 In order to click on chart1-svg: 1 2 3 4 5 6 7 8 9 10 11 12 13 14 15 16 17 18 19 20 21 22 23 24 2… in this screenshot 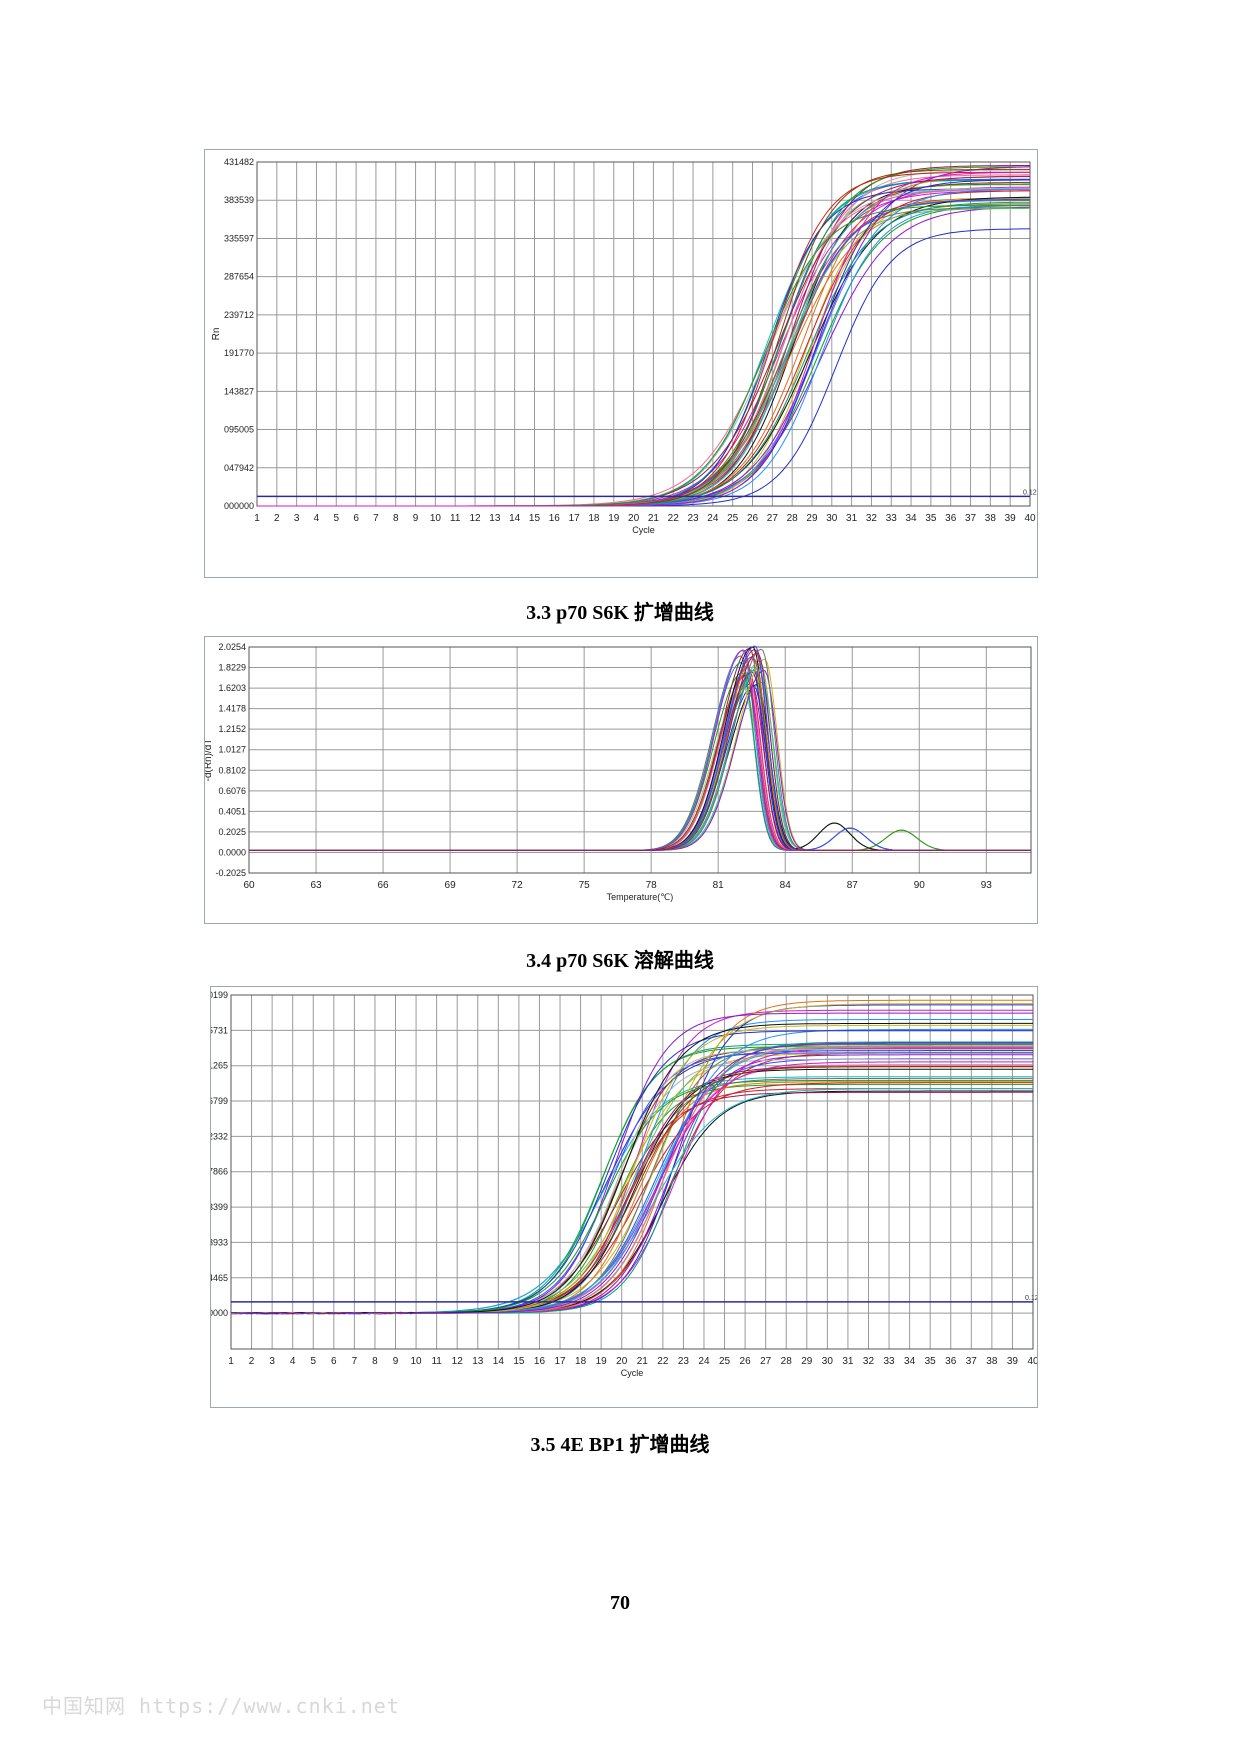, I will do `click(624, 346)`.